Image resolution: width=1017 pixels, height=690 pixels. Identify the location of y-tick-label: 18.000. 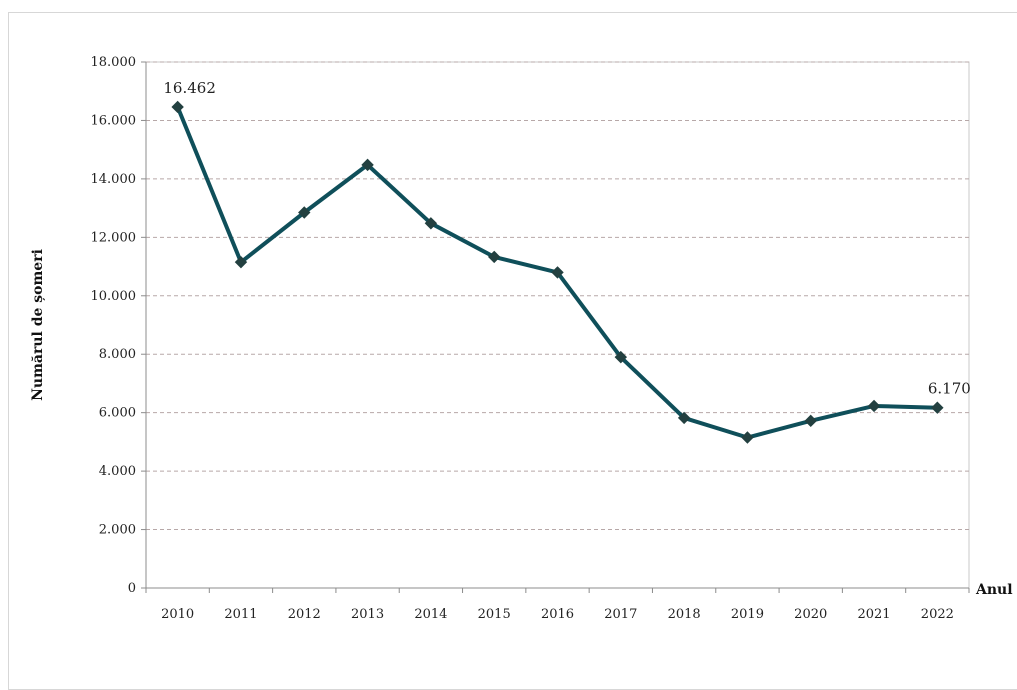
(114, 62).